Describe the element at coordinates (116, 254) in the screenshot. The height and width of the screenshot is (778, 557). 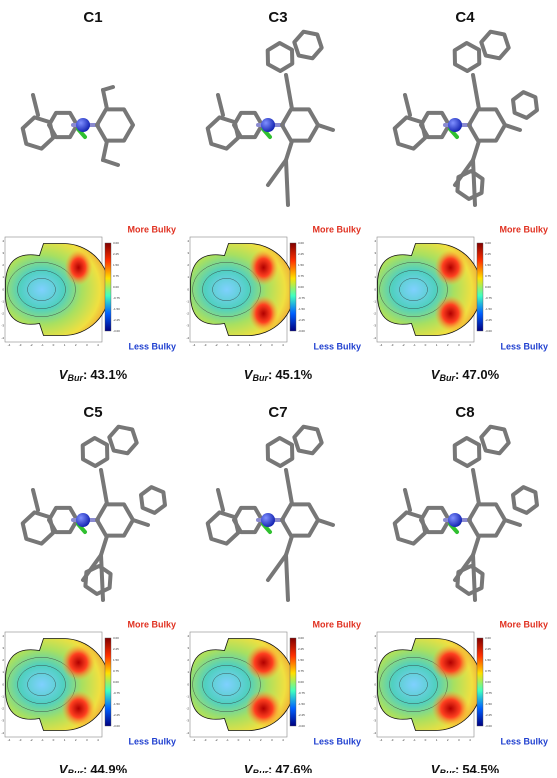
I see `colorbar-tick: 2.25` at that location.